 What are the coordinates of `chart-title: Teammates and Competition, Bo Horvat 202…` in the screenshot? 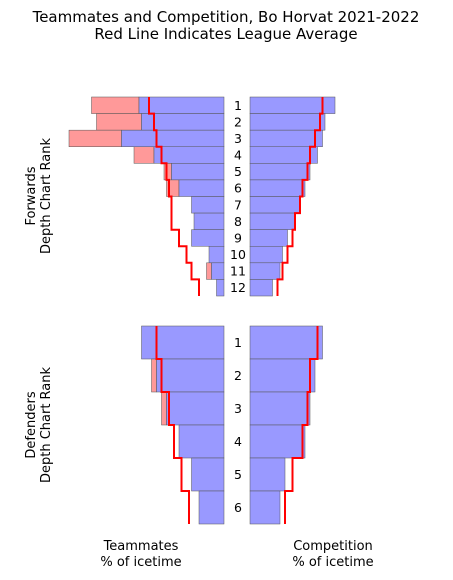 It's located at (226, 17).